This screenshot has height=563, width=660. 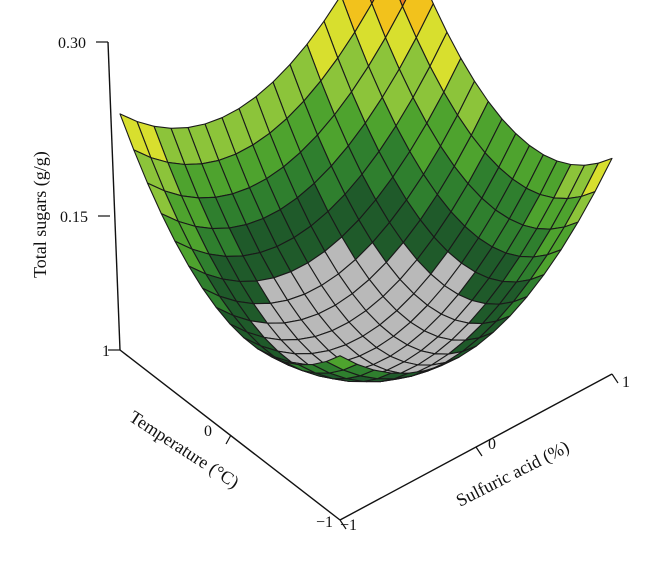 I want to click on y-tick-label-mid: 0, so click(x=208, y=431).